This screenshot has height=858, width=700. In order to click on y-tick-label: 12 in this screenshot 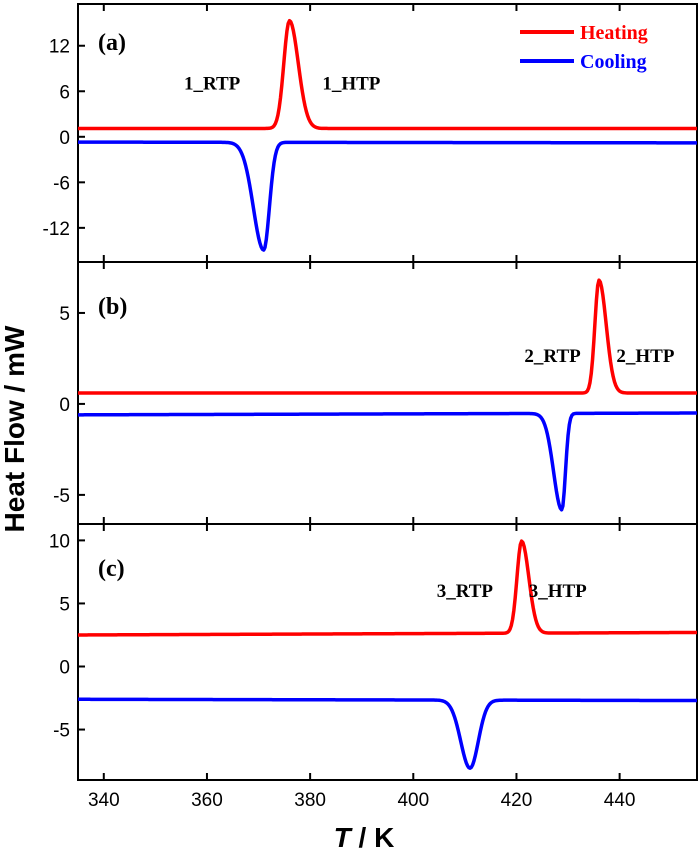, I will do `click(59, 47)`.